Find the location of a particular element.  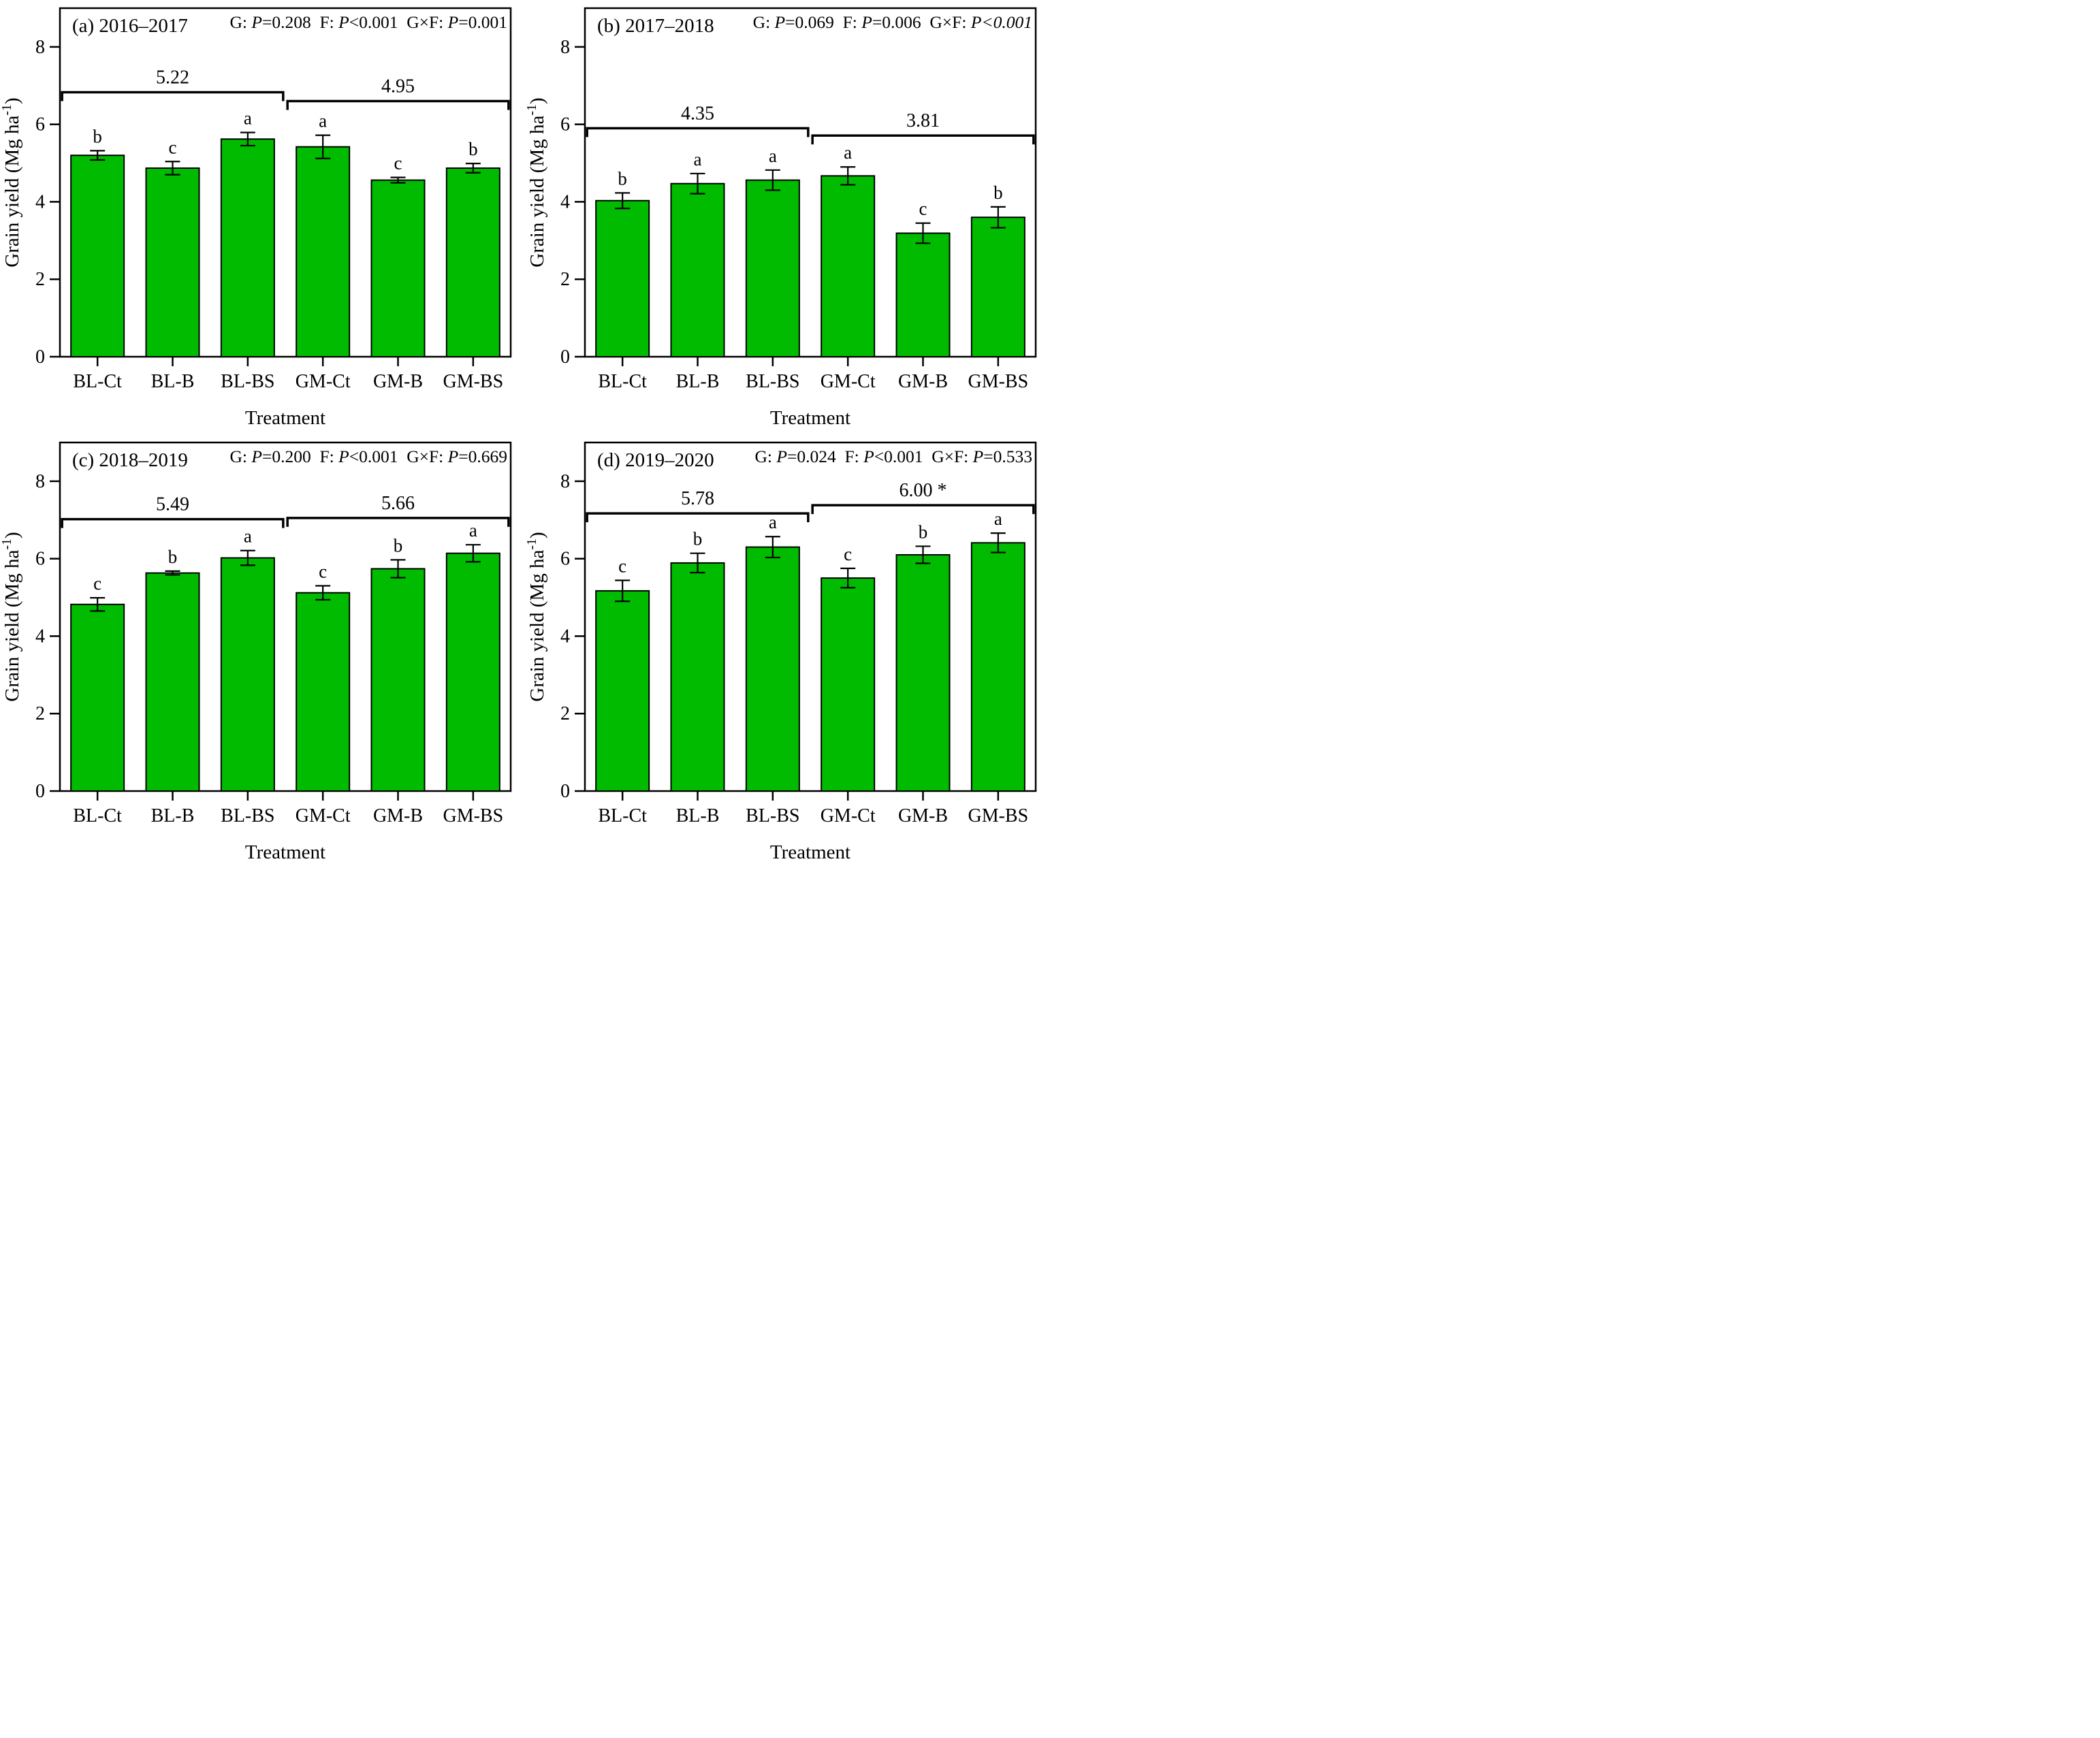

bracket-label: 6.00 * is located at coordinates (923, 490).